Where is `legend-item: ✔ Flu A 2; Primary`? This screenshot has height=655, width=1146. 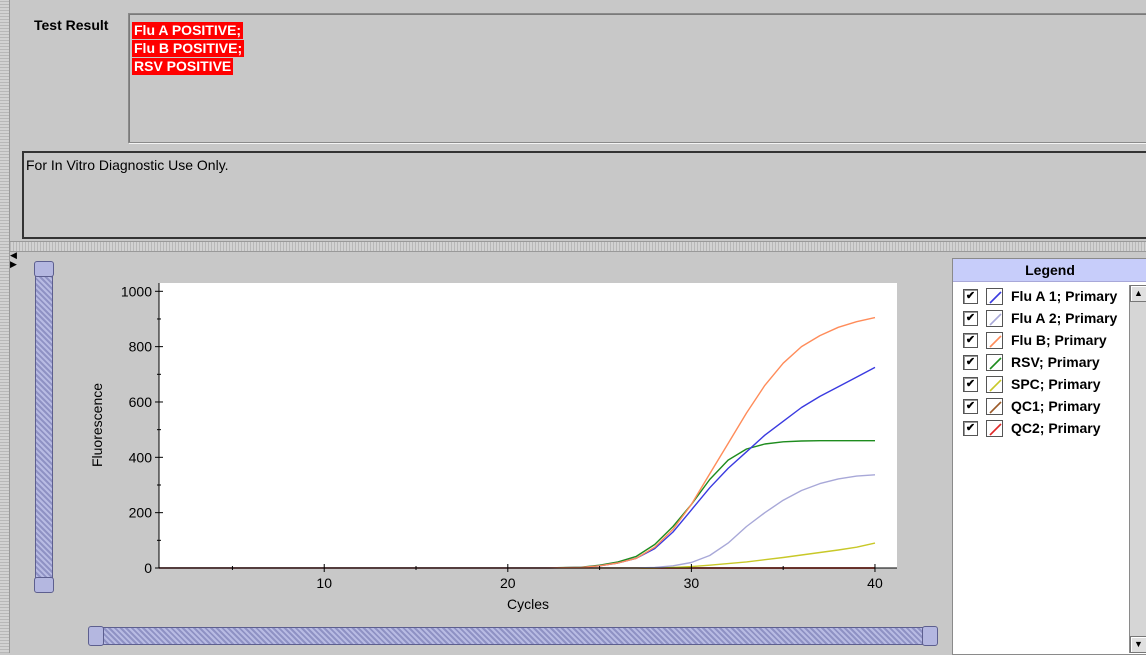
legend-item: ✔ Flu A 2; Primary is located at coordinates (1041, 318).